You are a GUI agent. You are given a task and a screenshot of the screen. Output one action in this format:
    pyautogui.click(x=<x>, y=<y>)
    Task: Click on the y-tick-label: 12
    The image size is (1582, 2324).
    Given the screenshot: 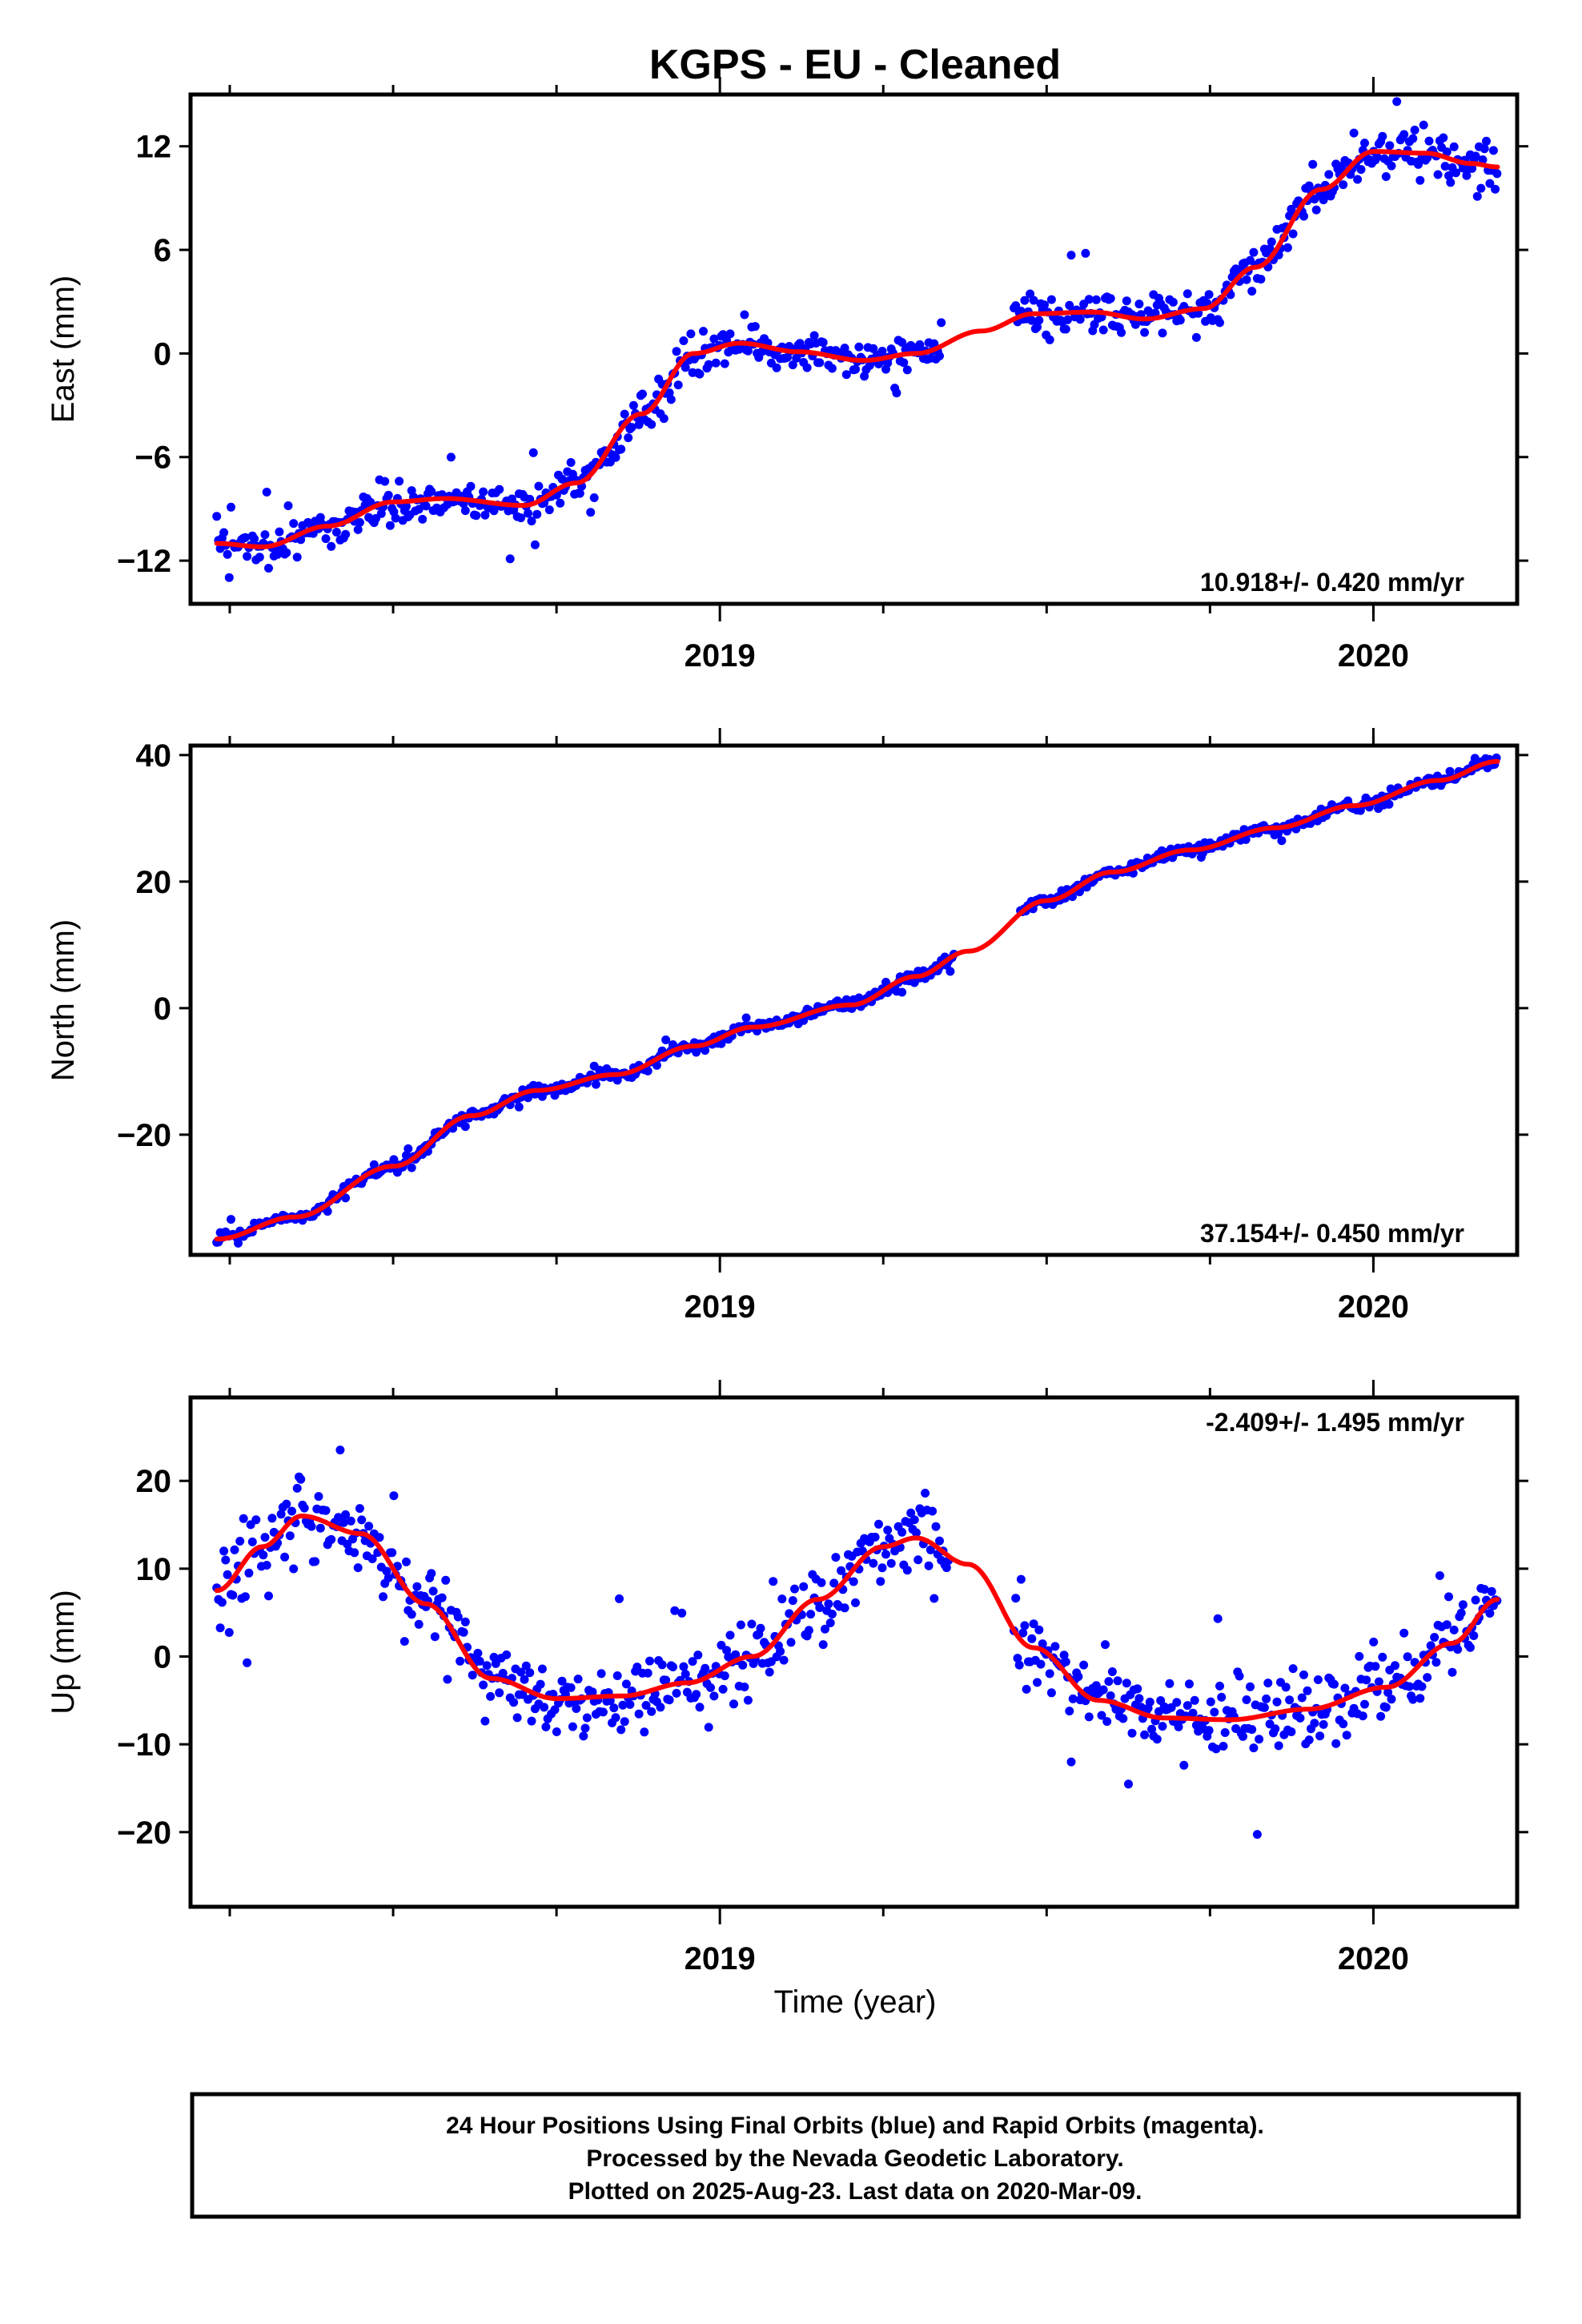 What is the action you would take?
    pyautogui.click(x=154, y=147)
    